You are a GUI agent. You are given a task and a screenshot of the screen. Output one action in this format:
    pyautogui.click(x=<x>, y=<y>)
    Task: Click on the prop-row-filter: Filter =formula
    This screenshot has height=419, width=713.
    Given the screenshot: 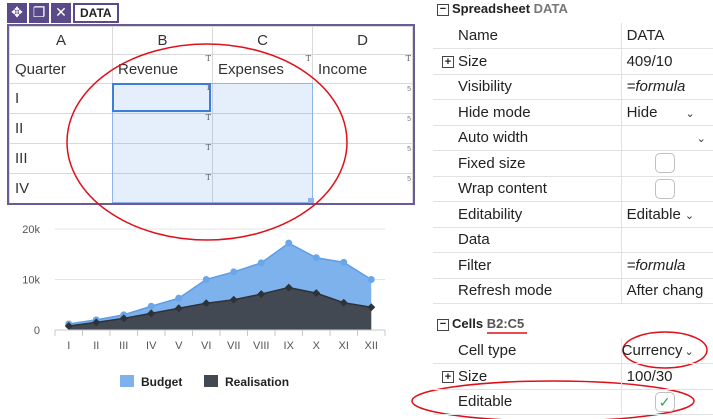 What is the action you would take?
    pyautogui.click(x=573, y=265)
    